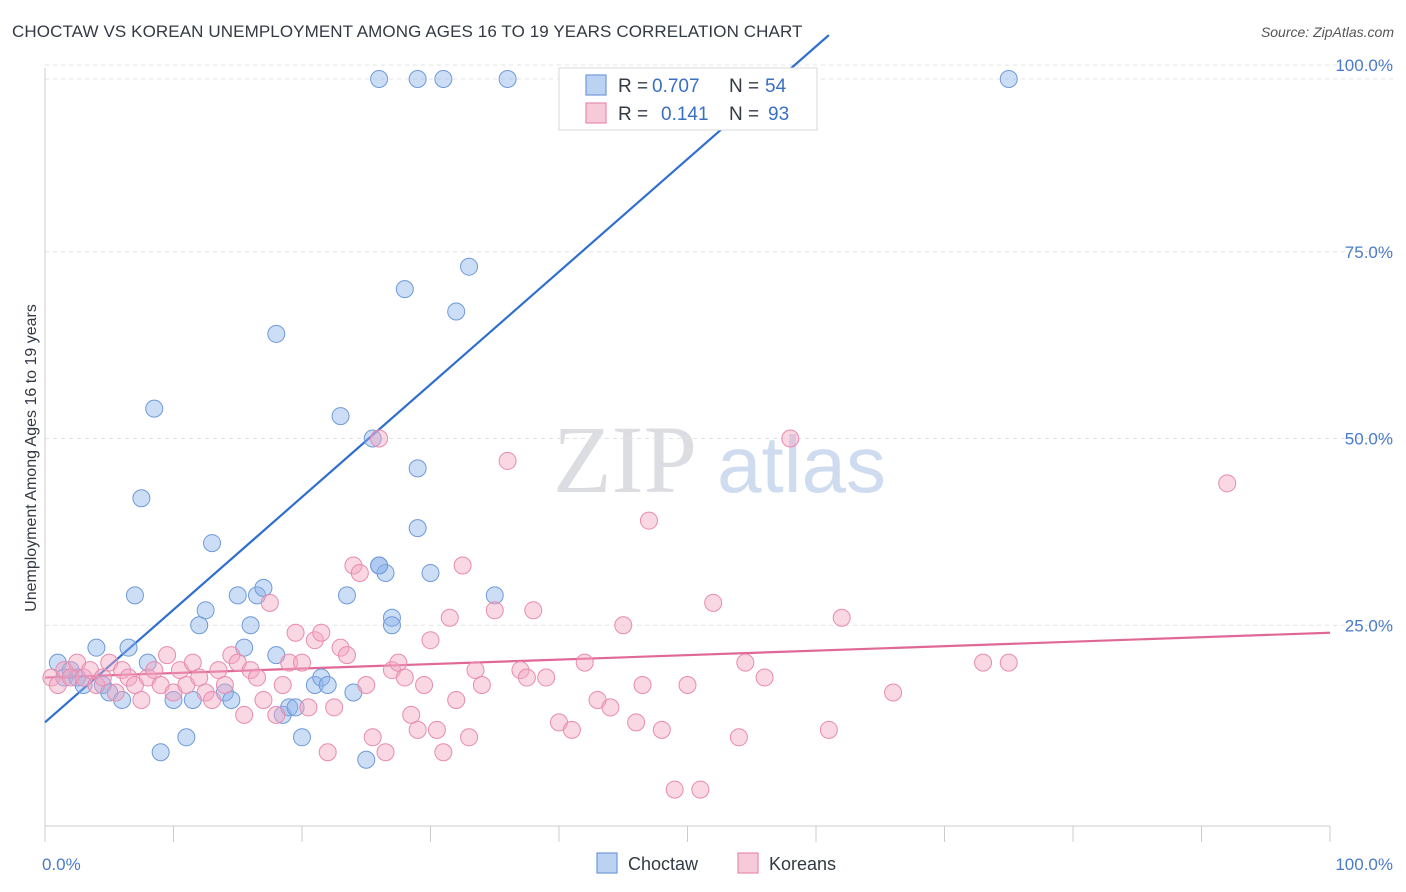  What do you see at coordinates (663, 864) in the screenshot?
I see `bottom-legend-label-choctaw: Choctaw` at bounding box center [663, 864].